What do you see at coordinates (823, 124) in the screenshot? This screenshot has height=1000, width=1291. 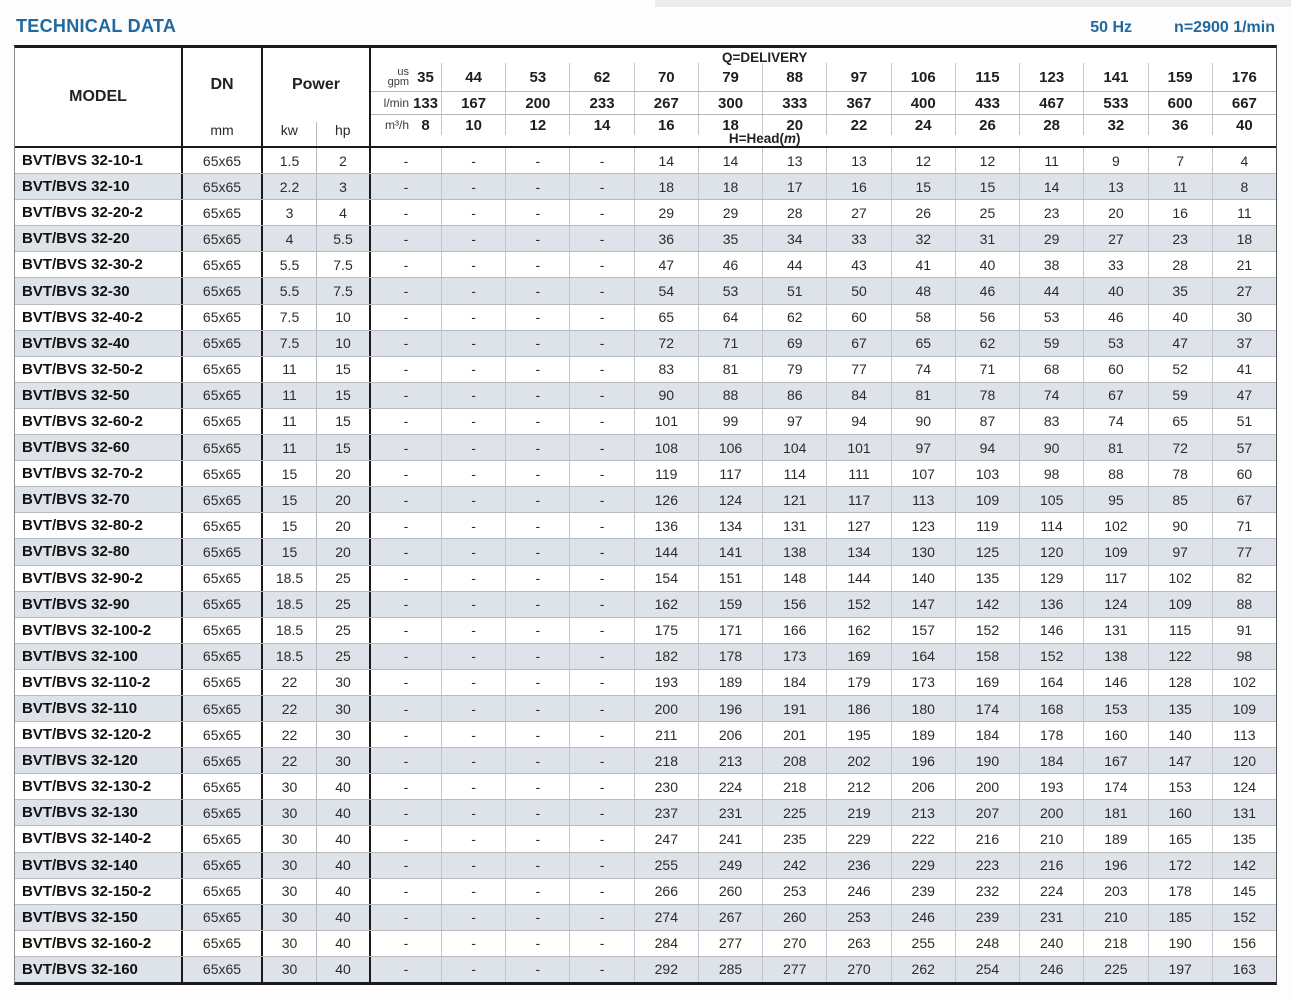 I see `delivery-unit-row-m3h: m³/h 8 10 12 14 16 18 20 22 24 26 28 32 36 40` at bounding box center [823, 124].